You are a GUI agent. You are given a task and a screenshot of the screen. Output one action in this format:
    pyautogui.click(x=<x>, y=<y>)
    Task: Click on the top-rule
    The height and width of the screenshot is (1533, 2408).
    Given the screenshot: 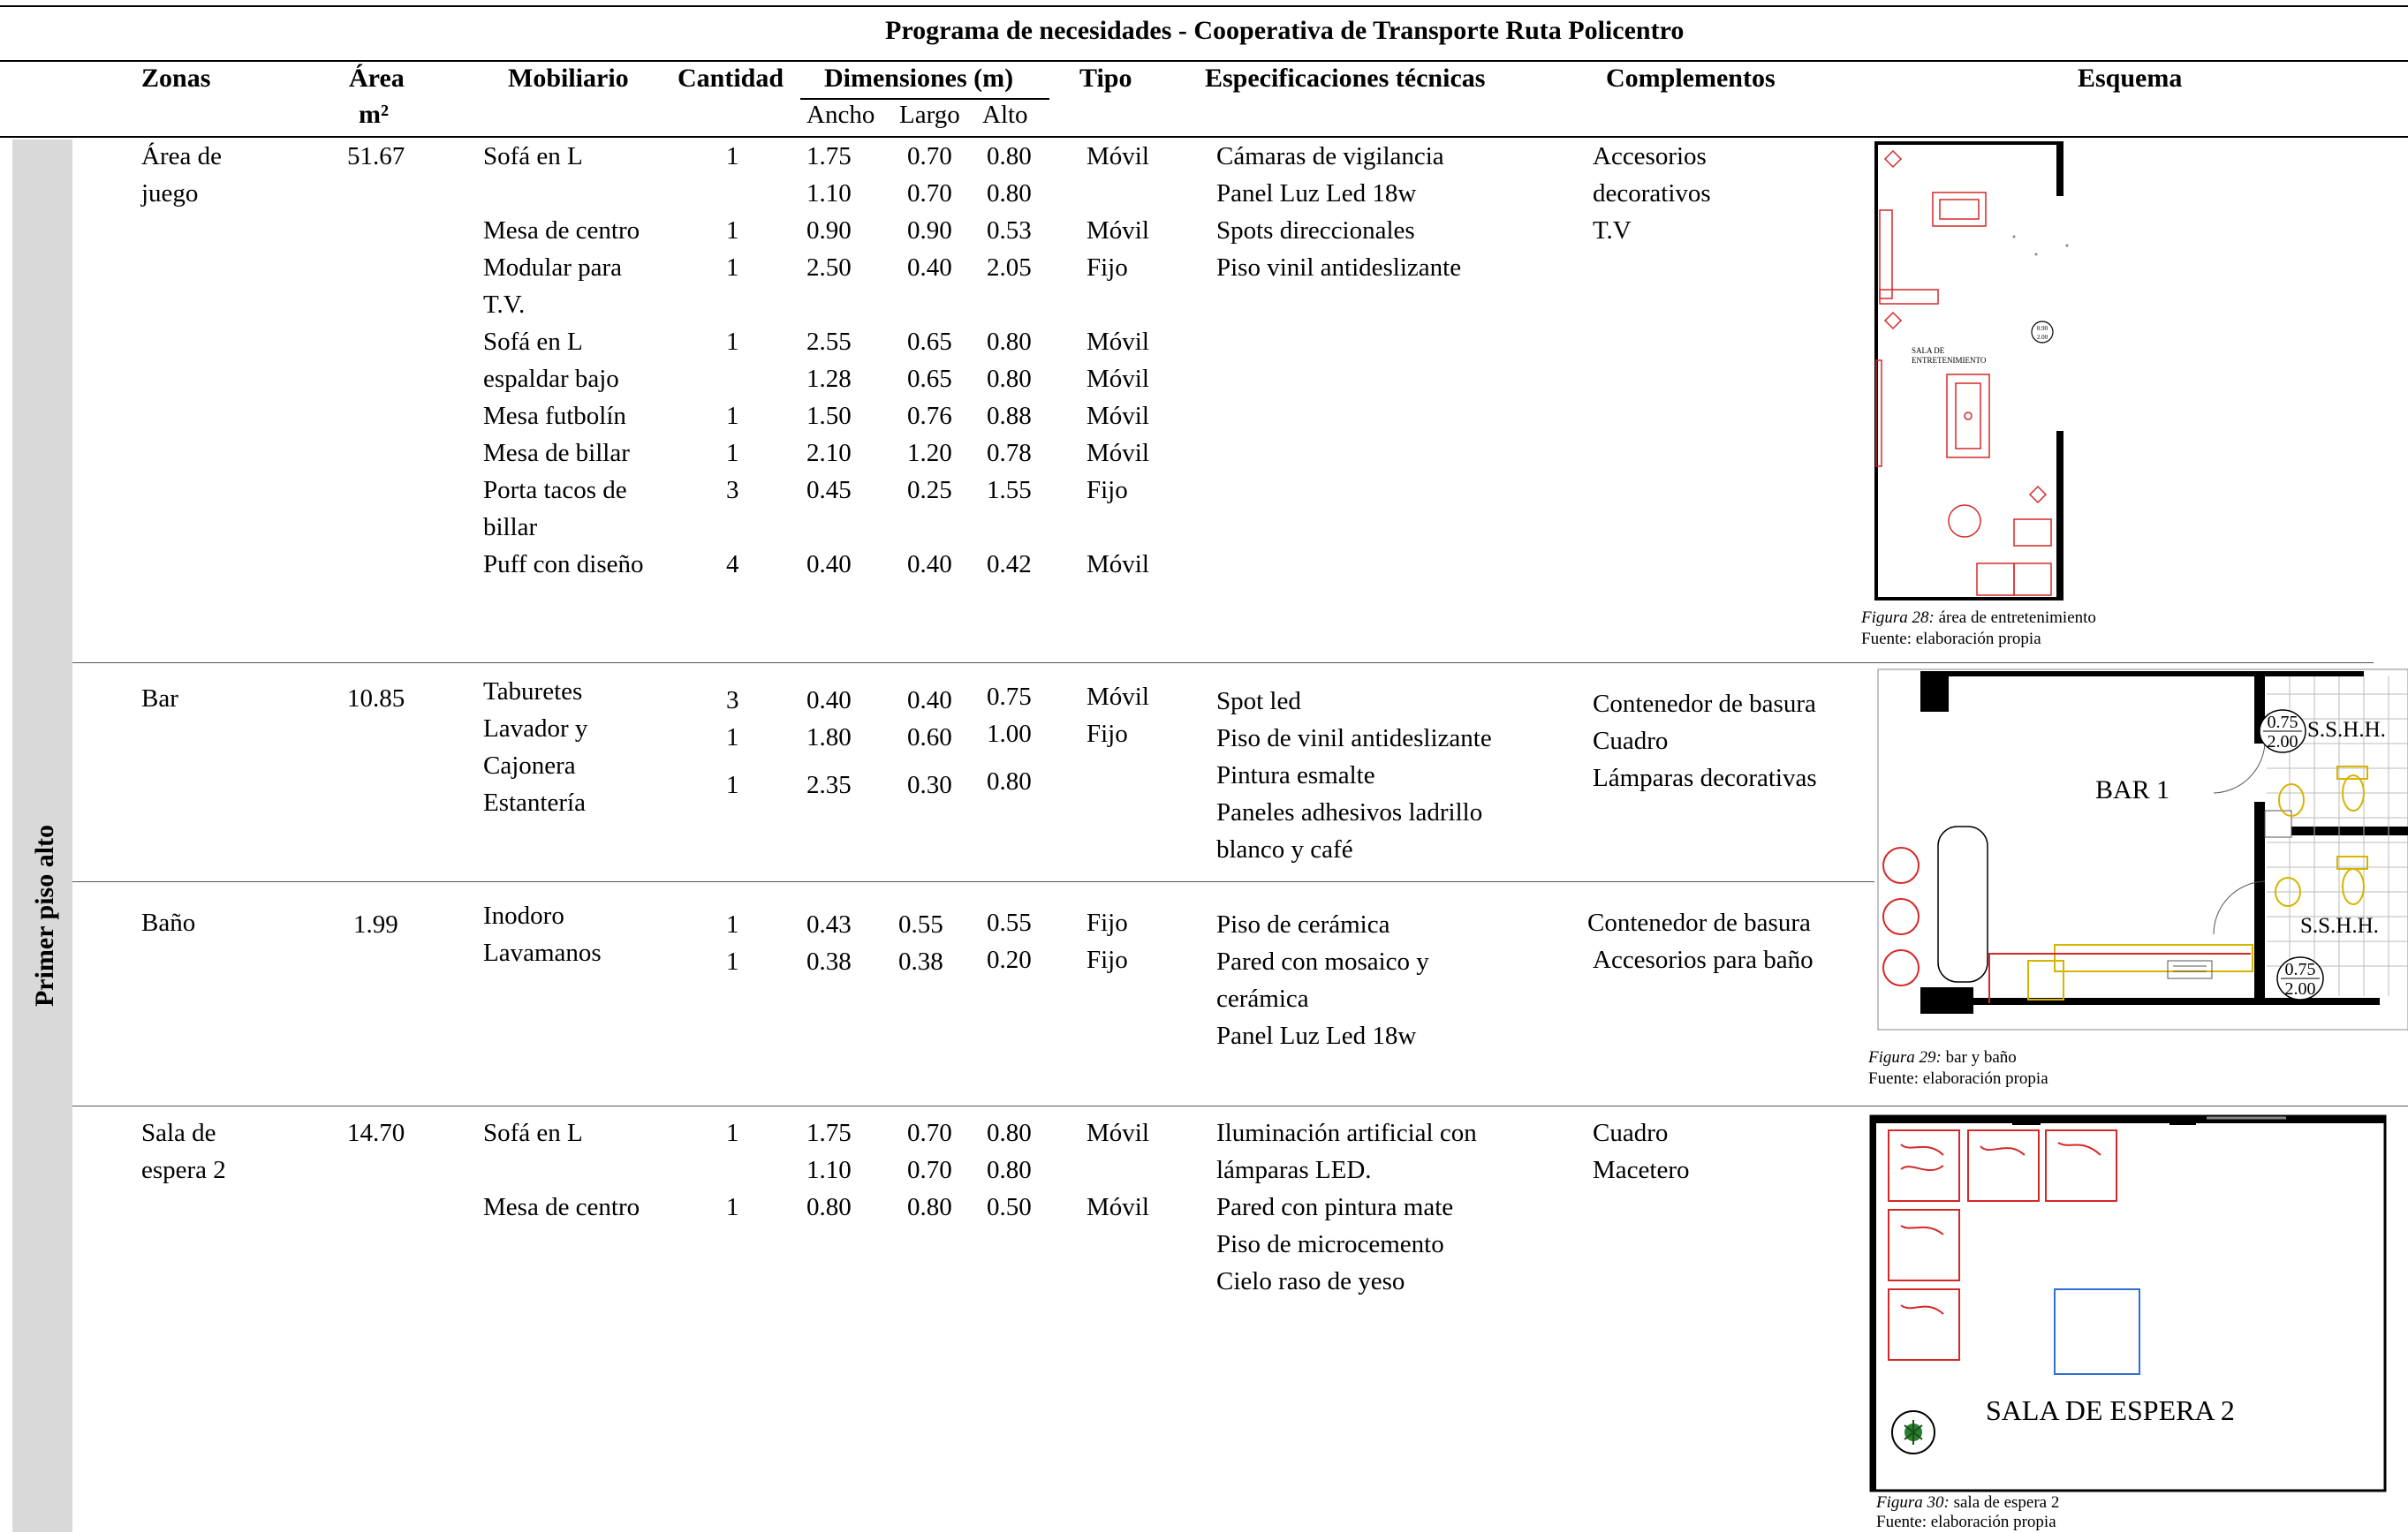 What is the action you would take?
    pyautogui.click(x=1204, y=6)
    